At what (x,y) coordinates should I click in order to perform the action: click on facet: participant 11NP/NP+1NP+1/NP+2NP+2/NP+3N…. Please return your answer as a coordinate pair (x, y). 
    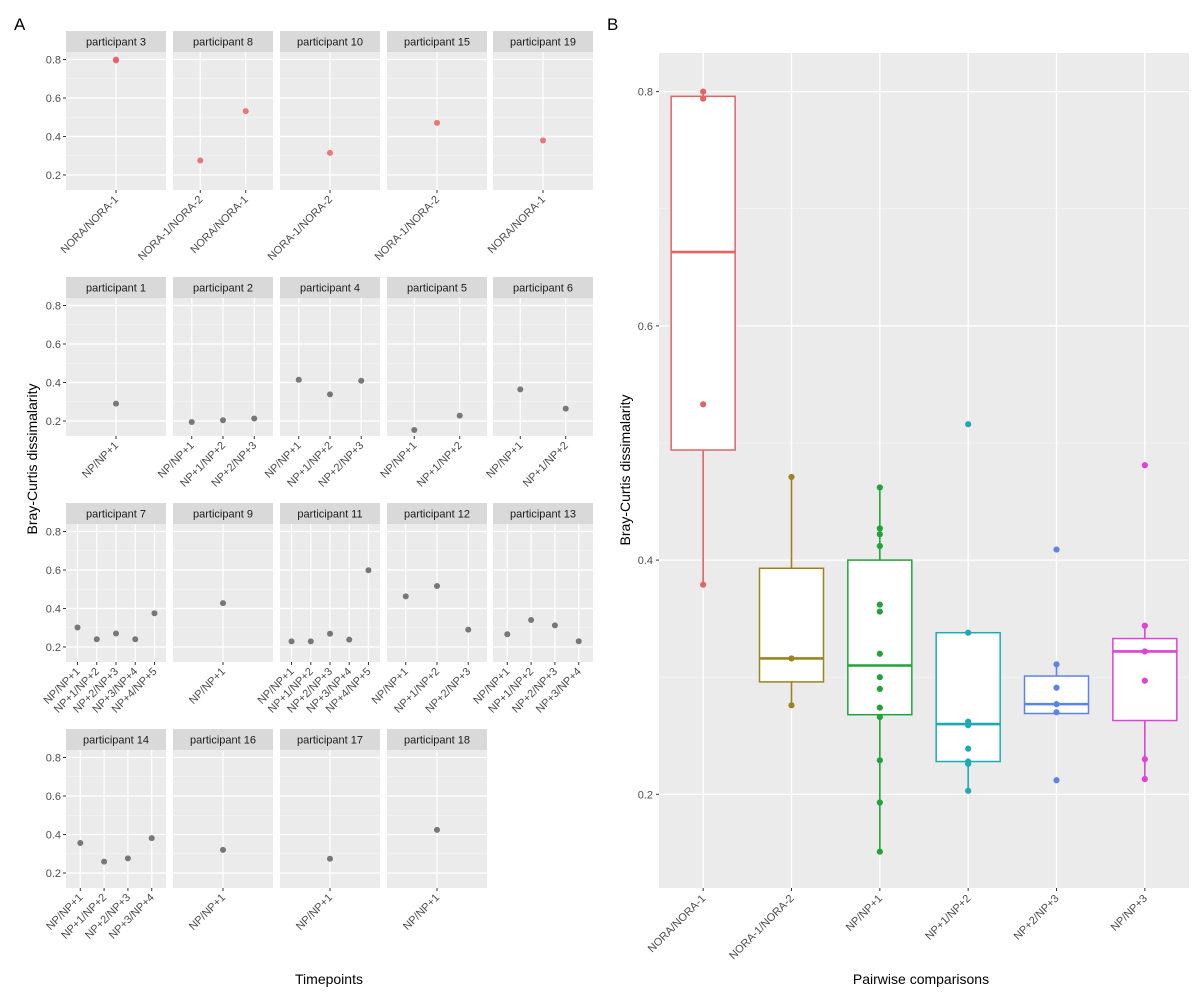
    Looking at the image, I should click on (318, 609).